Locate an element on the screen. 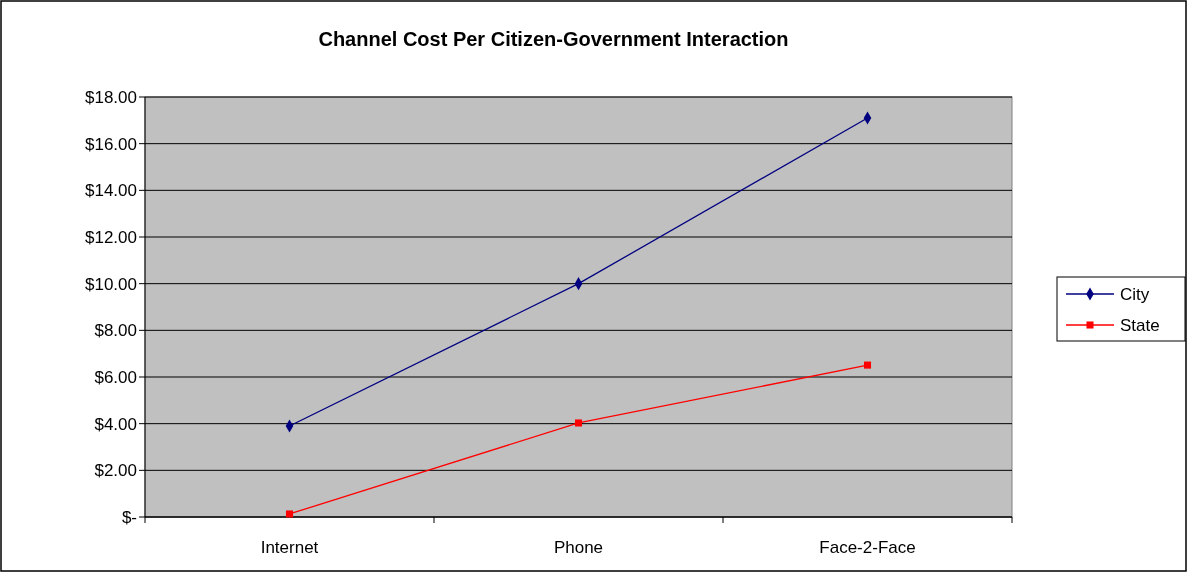 The width and height of the screenshot is (1187, 572). y-tick-label: $6.00 is located at coordinates (115, 377).